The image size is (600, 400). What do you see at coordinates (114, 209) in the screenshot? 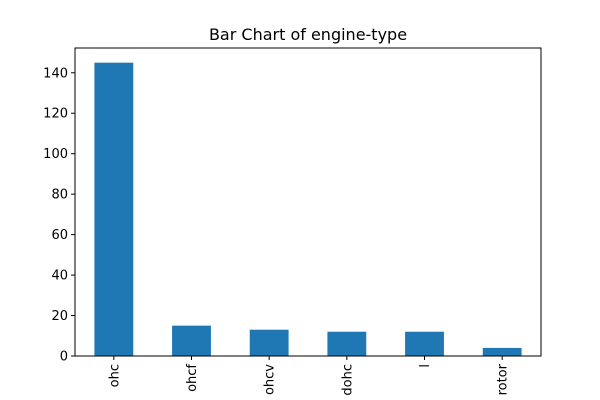
I see `bar-ohc` at bounding box center [114, 209].